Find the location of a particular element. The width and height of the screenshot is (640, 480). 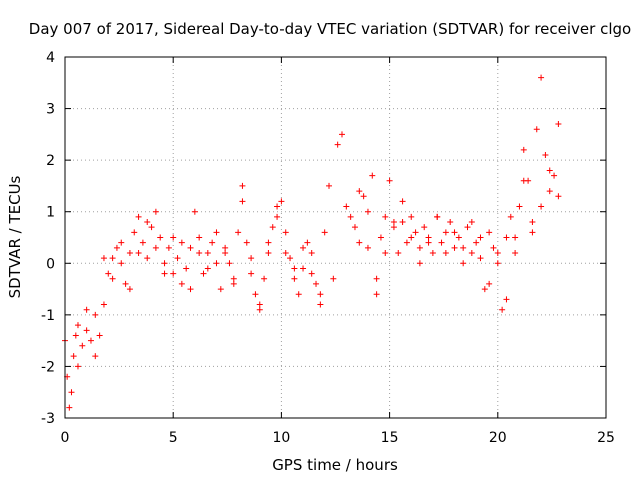

x-tick-label: 15 is located at coordinates (390, 438).